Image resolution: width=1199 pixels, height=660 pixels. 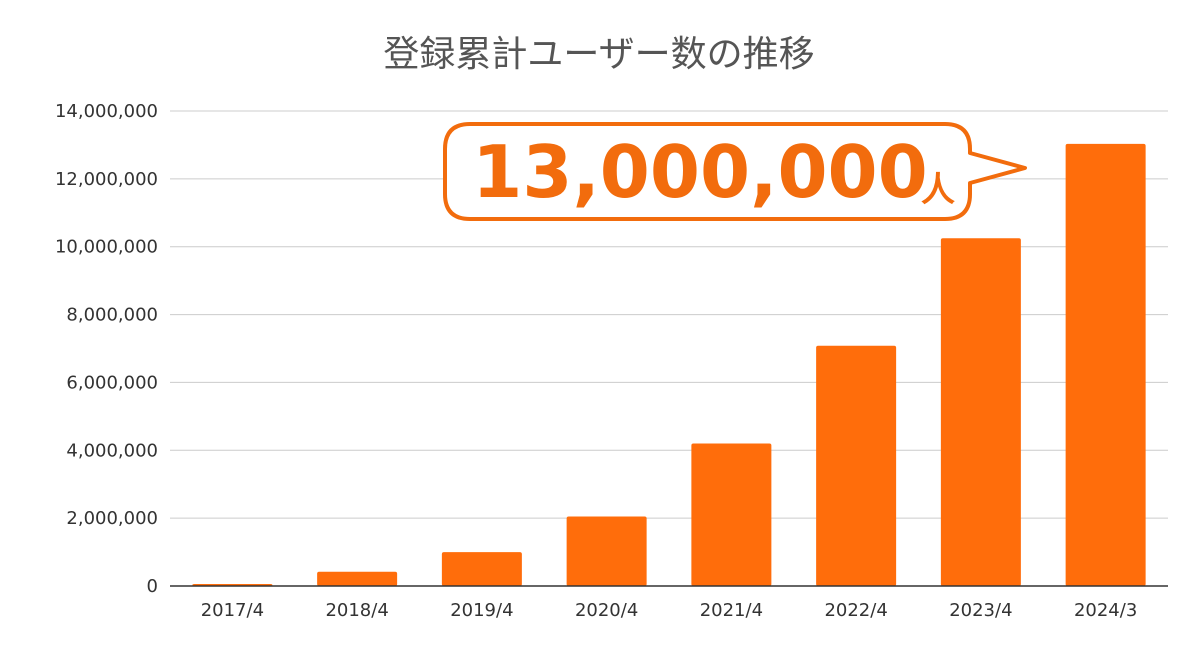 What do you see at coordinates (980, 610) in the screenshot?
I see `x-tick-label: 2023/4` at bounding box center [980, 610].